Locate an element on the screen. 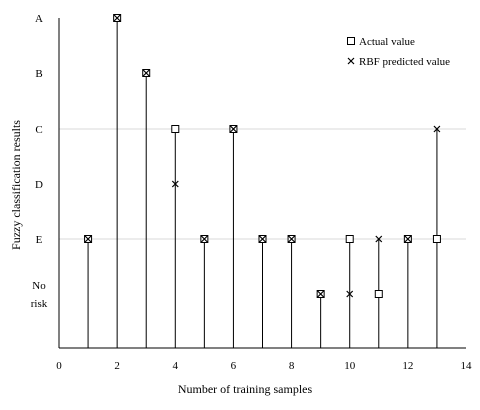 The image size is (480, 410). y-tick-line-0: E is located at coordinates (39, 240).